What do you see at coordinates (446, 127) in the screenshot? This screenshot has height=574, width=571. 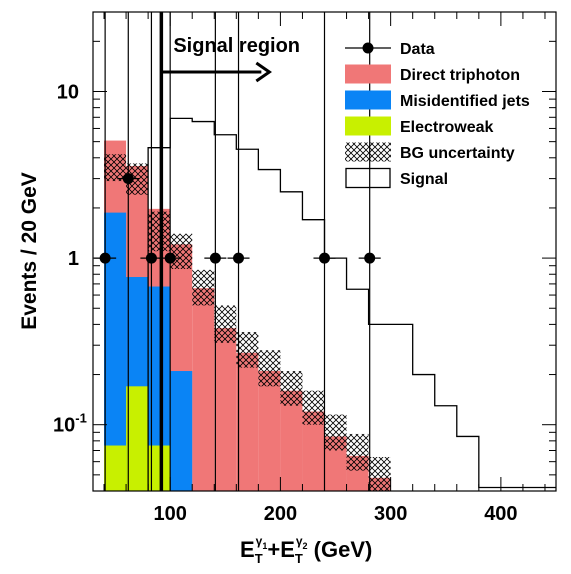 I see `legend-label-electroweak: Electroweak` at bounding box center [446, 127].